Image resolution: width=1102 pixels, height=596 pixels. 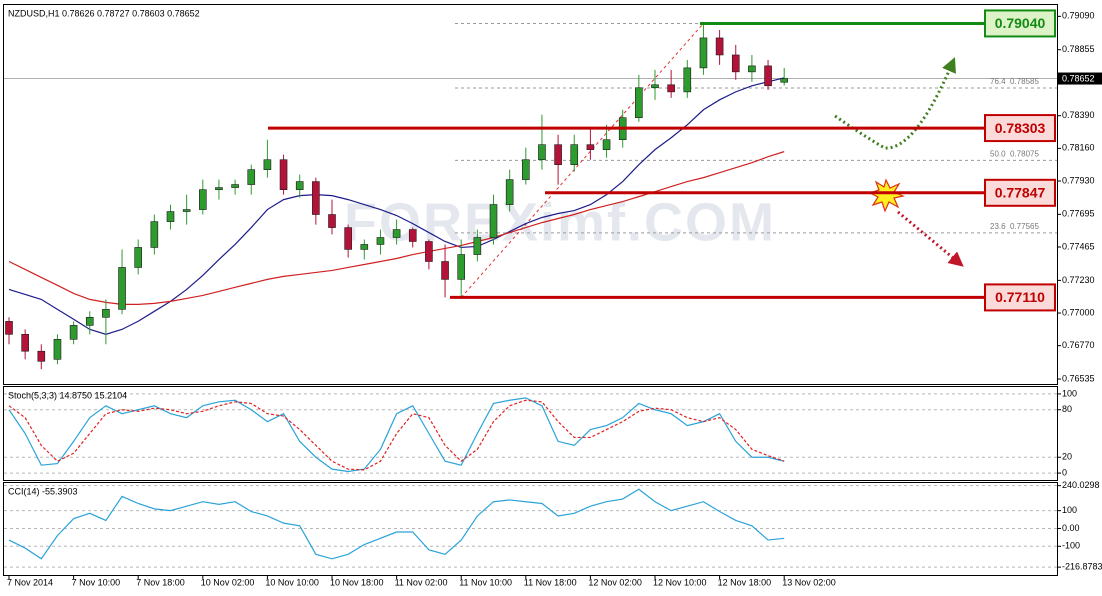 What do you see at coordinates (1071, 528) in the screenshot?
I see `y-tick-label: 0.00` at bounding box center [1071, 528].